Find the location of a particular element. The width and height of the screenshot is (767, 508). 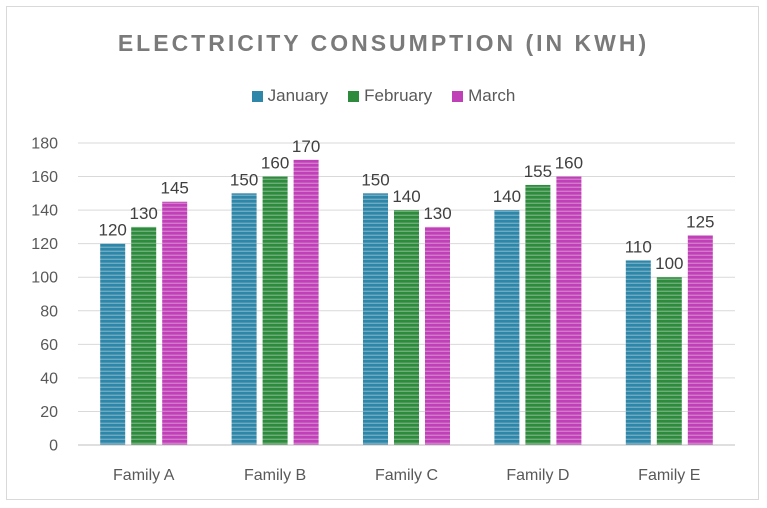

data-label-family-e-march: 125 is located at coordinates (700, 221).